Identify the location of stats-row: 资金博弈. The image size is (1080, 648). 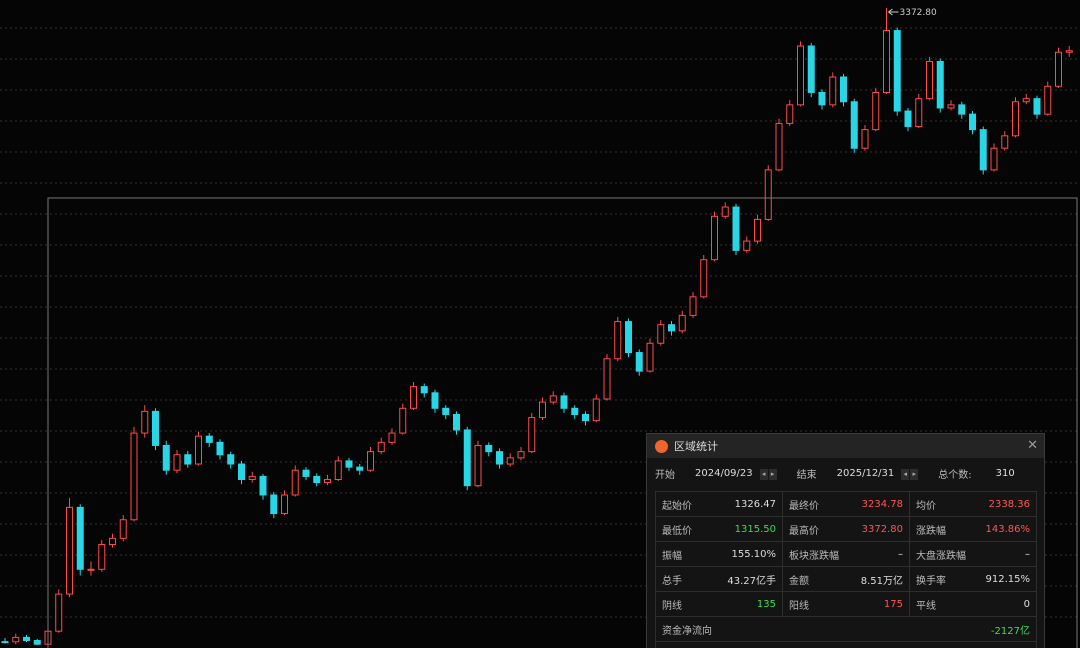
(846, 645).